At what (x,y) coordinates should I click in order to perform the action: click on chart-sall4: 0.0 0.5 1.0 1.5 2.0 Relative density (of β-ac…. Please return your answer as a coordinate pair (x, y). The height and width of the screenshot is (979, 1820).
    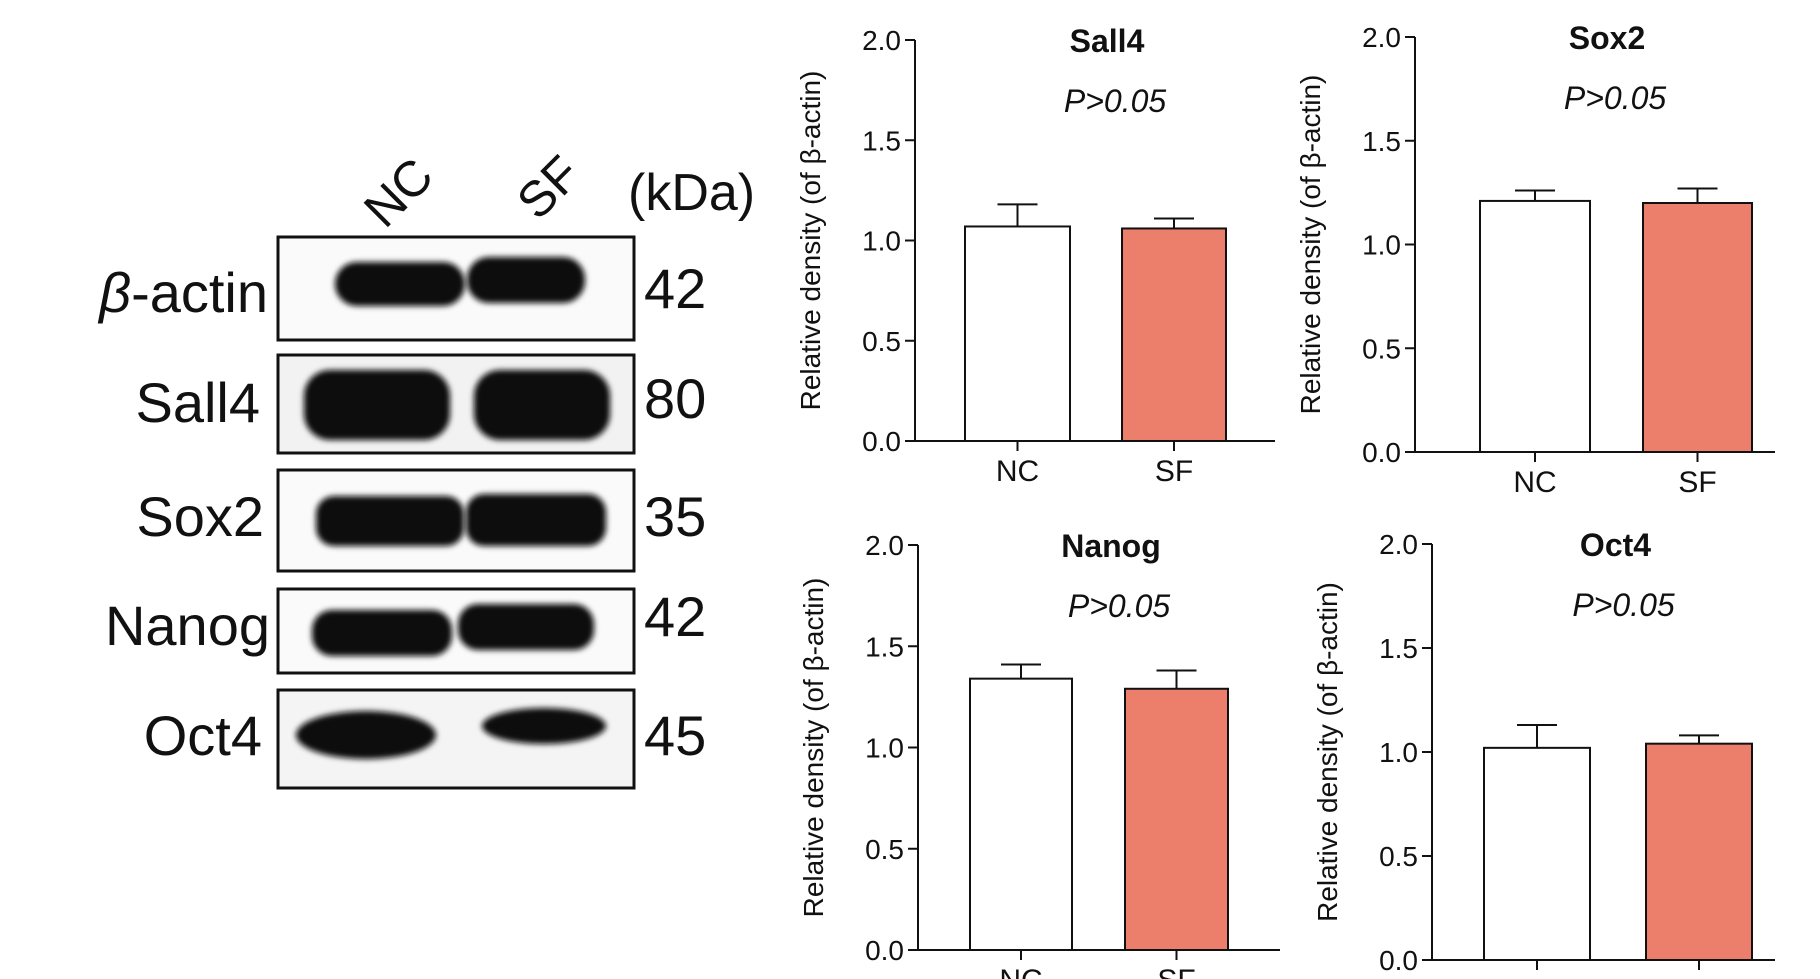
    Looking at the image, I should click on (1035, 255).